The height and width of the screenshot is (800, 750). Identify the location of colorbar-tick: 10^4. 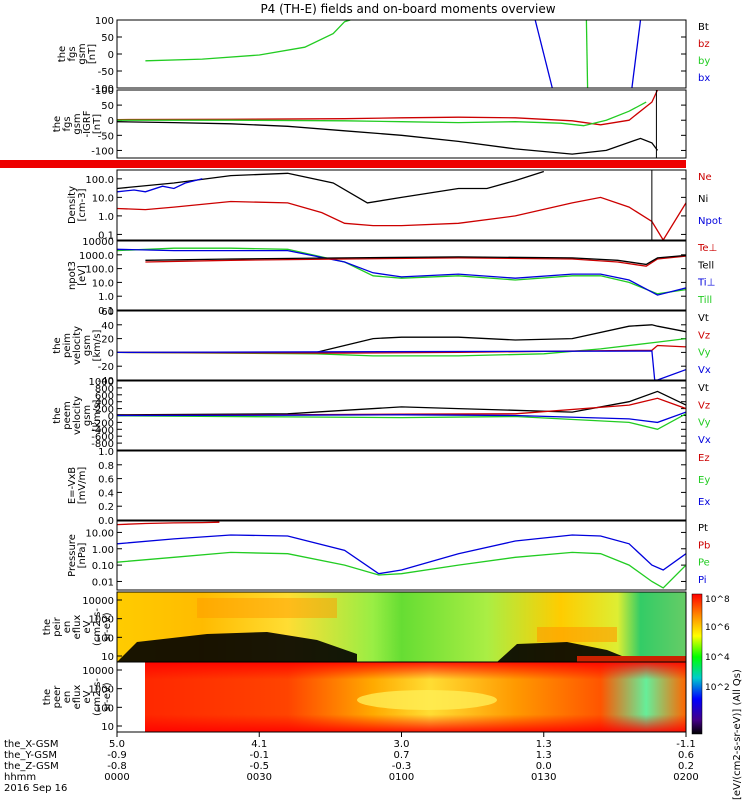
(717, 658).